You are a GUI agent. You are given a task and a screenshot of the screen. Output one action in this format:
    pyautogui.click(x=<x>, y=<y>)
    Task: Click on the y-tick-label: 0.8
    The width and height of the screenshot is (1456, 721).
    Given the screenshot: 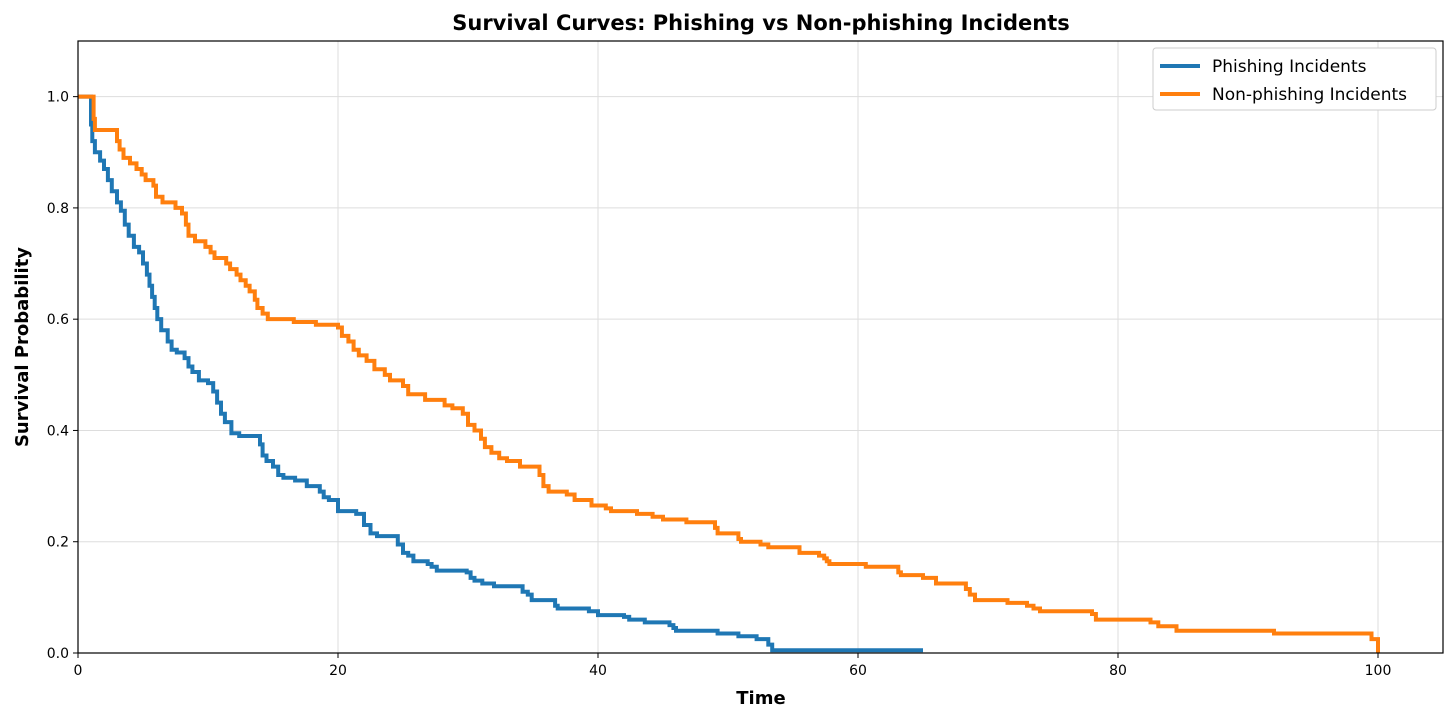 What is the action you would take?
    pyautogui.click(x=58, y=209)
    